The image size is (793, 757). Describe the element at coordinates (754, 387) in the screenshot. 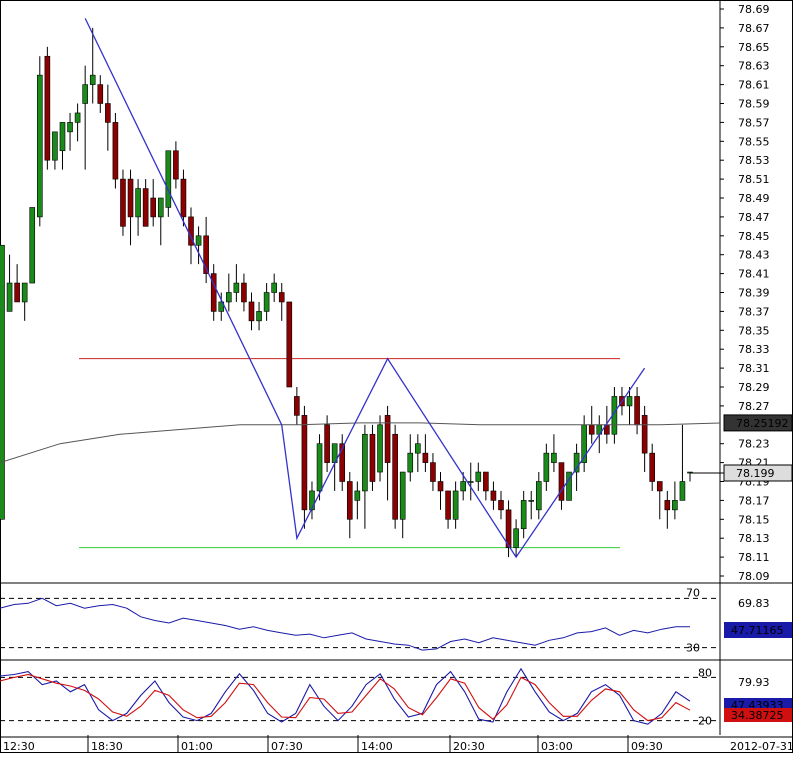

I see `y-tick-label: 78.29` at that location.